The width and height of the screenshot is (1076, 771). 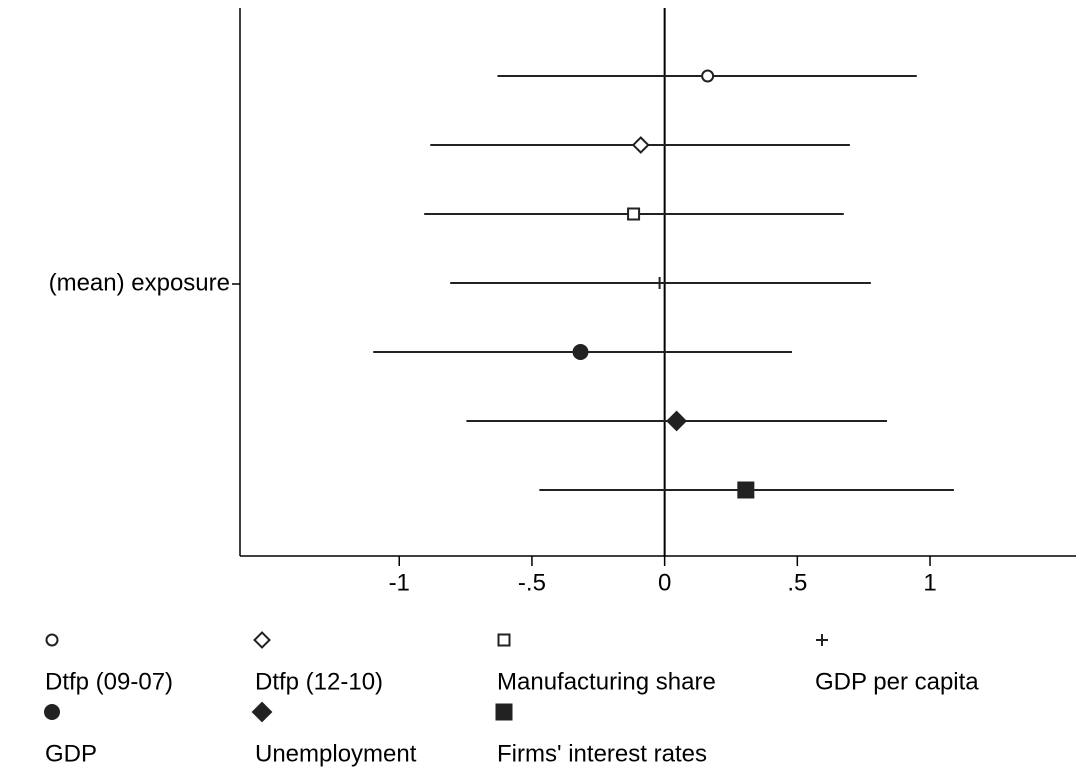 What do you see at coordinates (319, 681) in the screenshot?
I see `legend-label: Dtfp (12-10)` at bounding box center [319, 681].